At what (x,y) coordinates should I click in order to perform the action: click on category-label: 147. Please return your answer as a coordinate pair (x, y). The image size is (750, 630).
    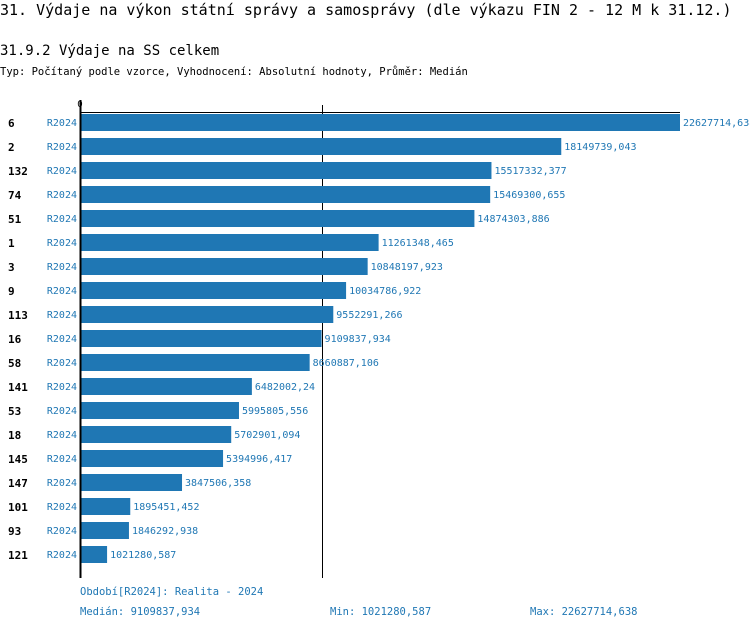
    Looking at the image, I should click on (18, 483).